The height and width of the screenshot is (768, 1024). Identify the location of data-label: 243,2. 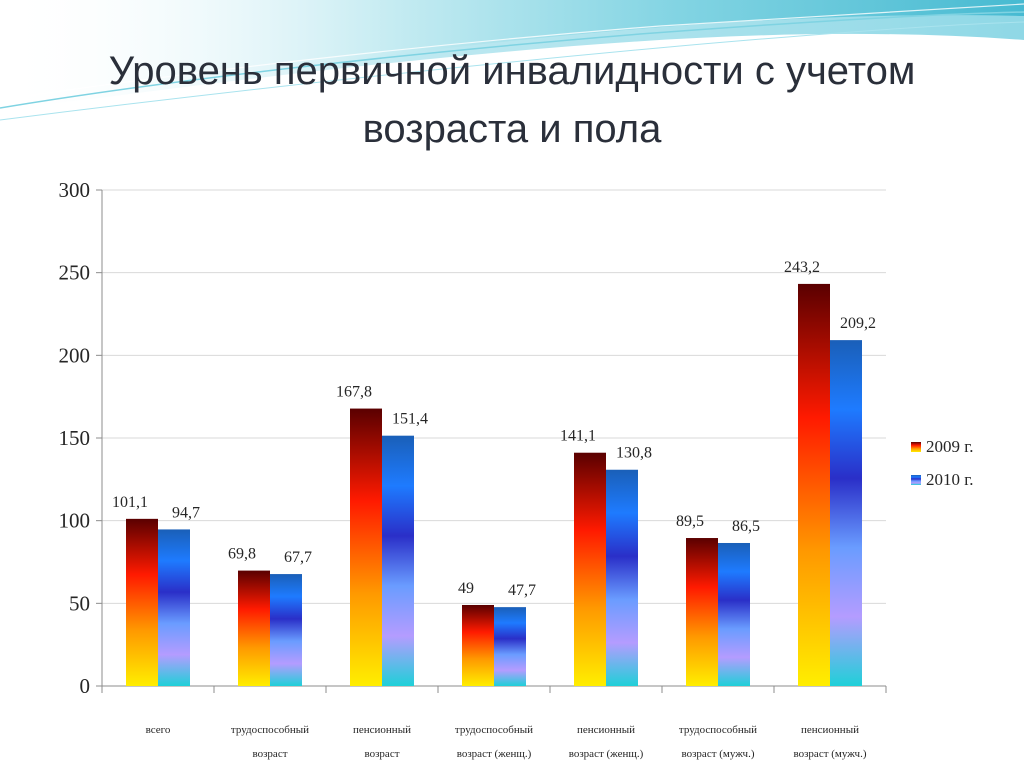
(802, 267).